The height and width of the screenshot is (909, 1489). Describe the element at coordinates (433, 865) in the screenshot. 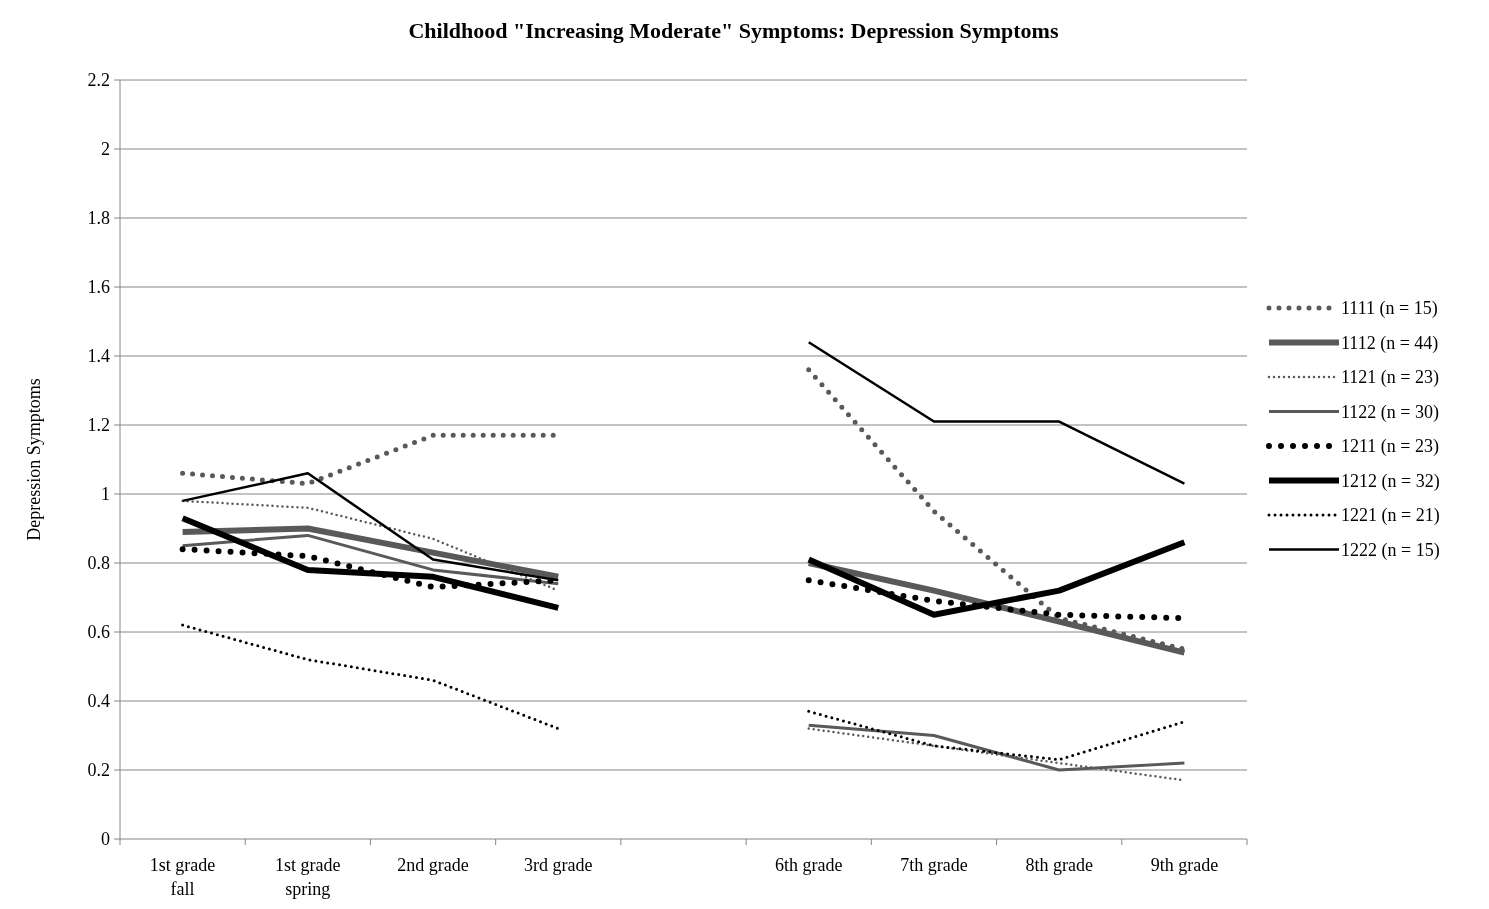

I see `x-tick-label: 2nd grade` at that location.